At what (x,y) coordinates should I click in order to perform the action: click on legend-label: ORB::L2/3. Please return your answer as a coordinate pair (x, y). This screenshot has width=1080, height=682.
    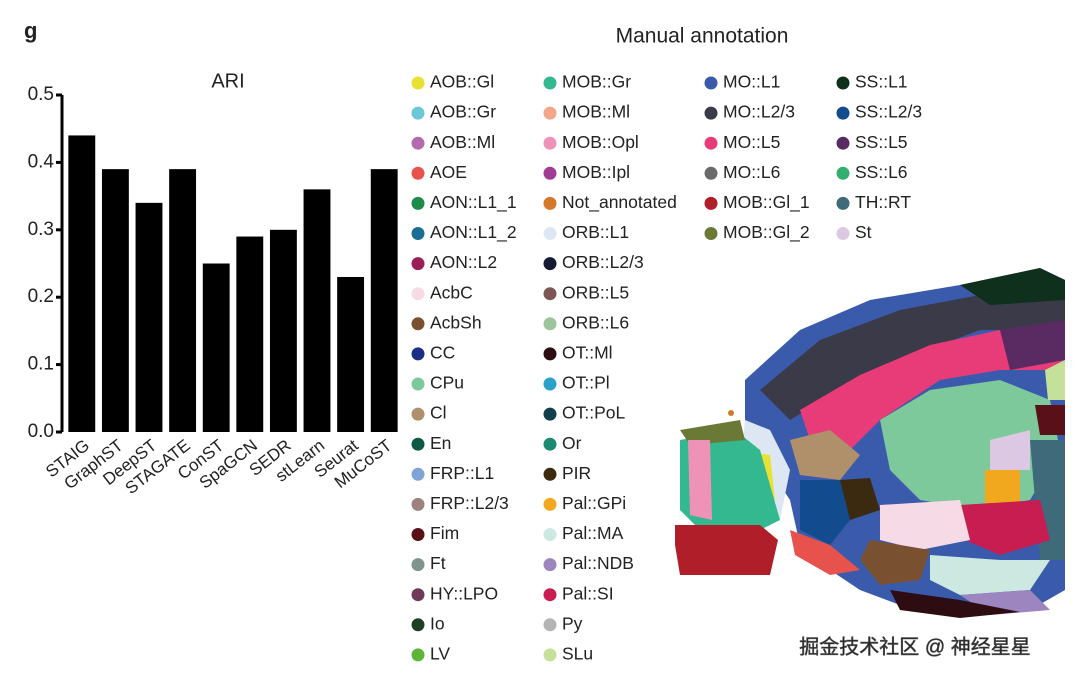
    Looking at the image, I should click on (603, 262).